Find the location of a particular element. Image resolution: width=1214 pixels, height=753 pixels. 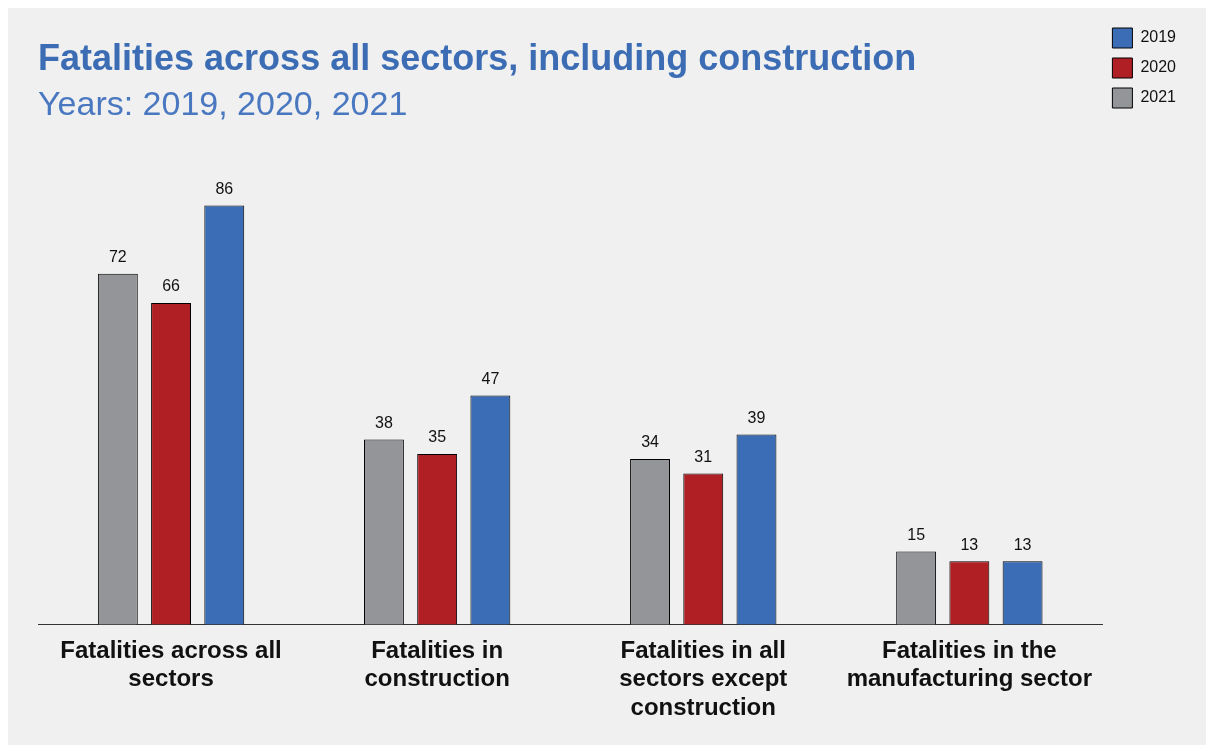

data-label: 38 is located at coordinates (384, 422).